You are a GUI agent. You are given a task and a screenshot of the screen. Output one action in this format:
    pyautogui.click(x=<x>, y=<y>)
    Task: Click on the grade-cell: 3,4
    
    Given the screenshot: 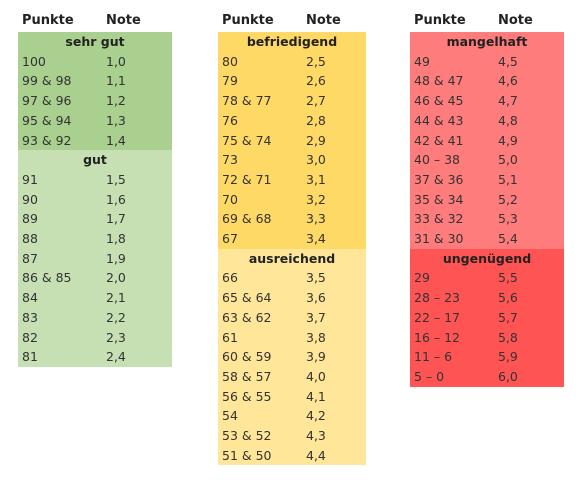 What is the action you would take?
    pyautogui.click(x=316, y=238)
    